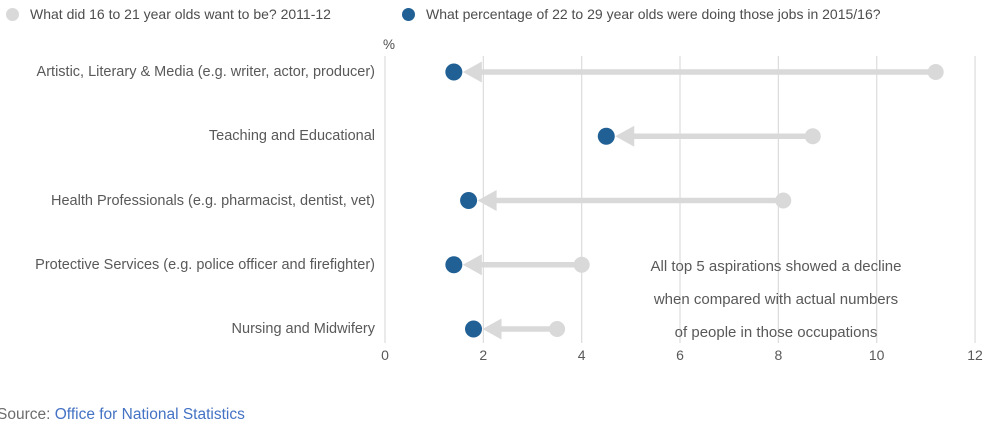 The image size is (1006, 439). I want to click on category-label: Nursing and Midwifery, so click(303, 329).